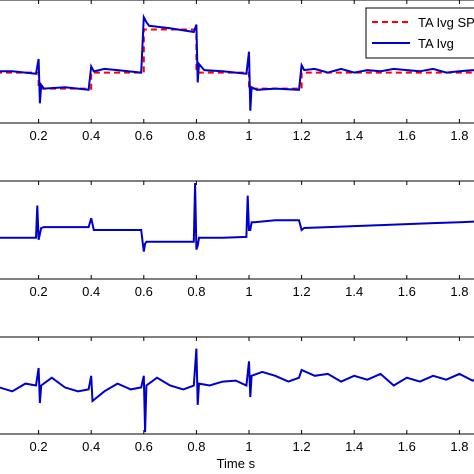 The width and height of the screenshot is (474, 474). I want to click on series-line-p2, so click(237, 217).